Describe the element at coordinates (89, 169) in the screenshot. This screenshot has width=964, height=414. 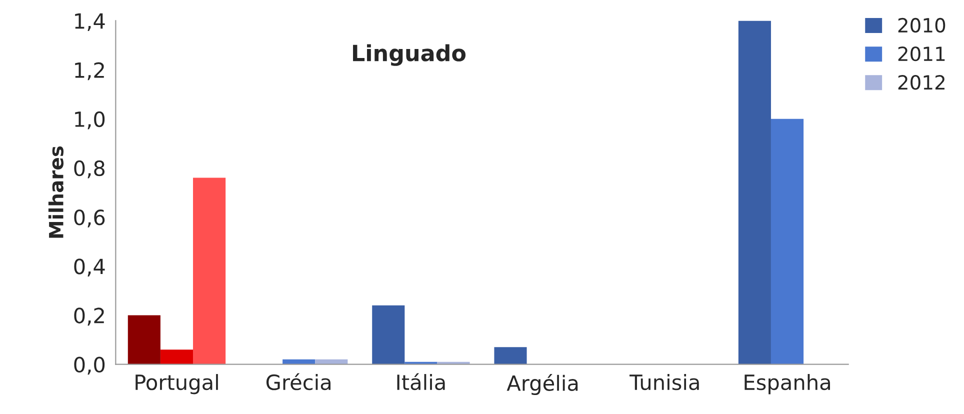
I see `y-tick-label: 0,8` at that location.